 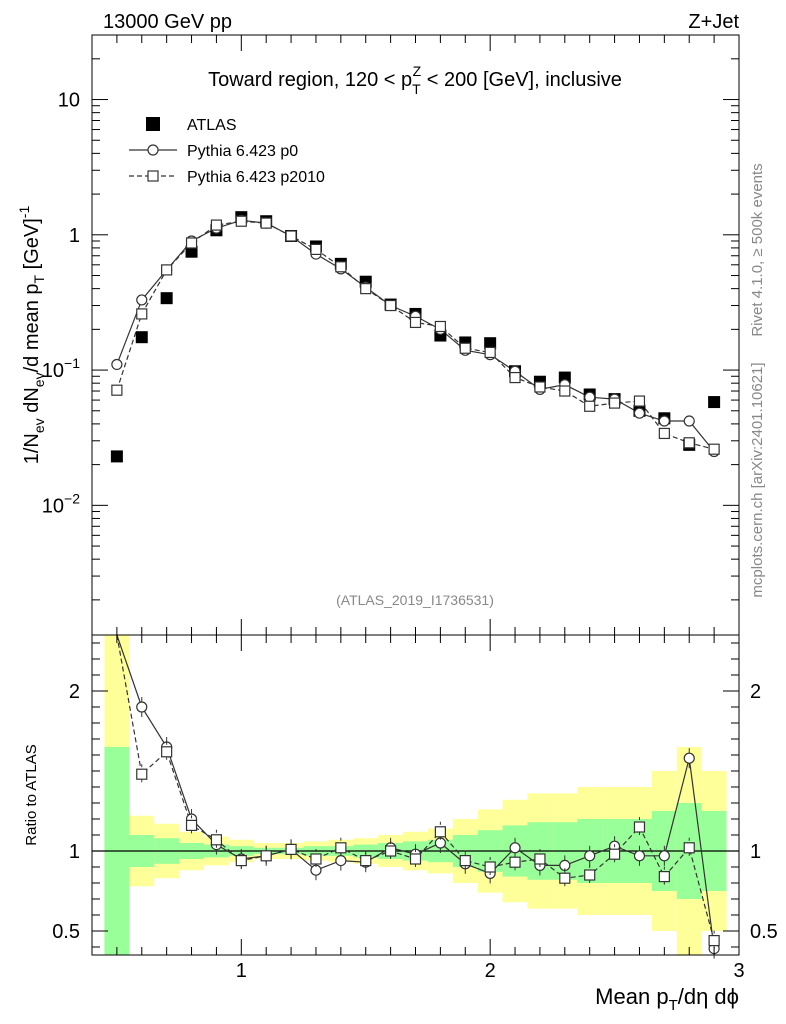 What do you see at coordinates (74, 852) in the screenshot?
I see `ratio-y-tick-label-left: 1` at bounding box center [74, 852].